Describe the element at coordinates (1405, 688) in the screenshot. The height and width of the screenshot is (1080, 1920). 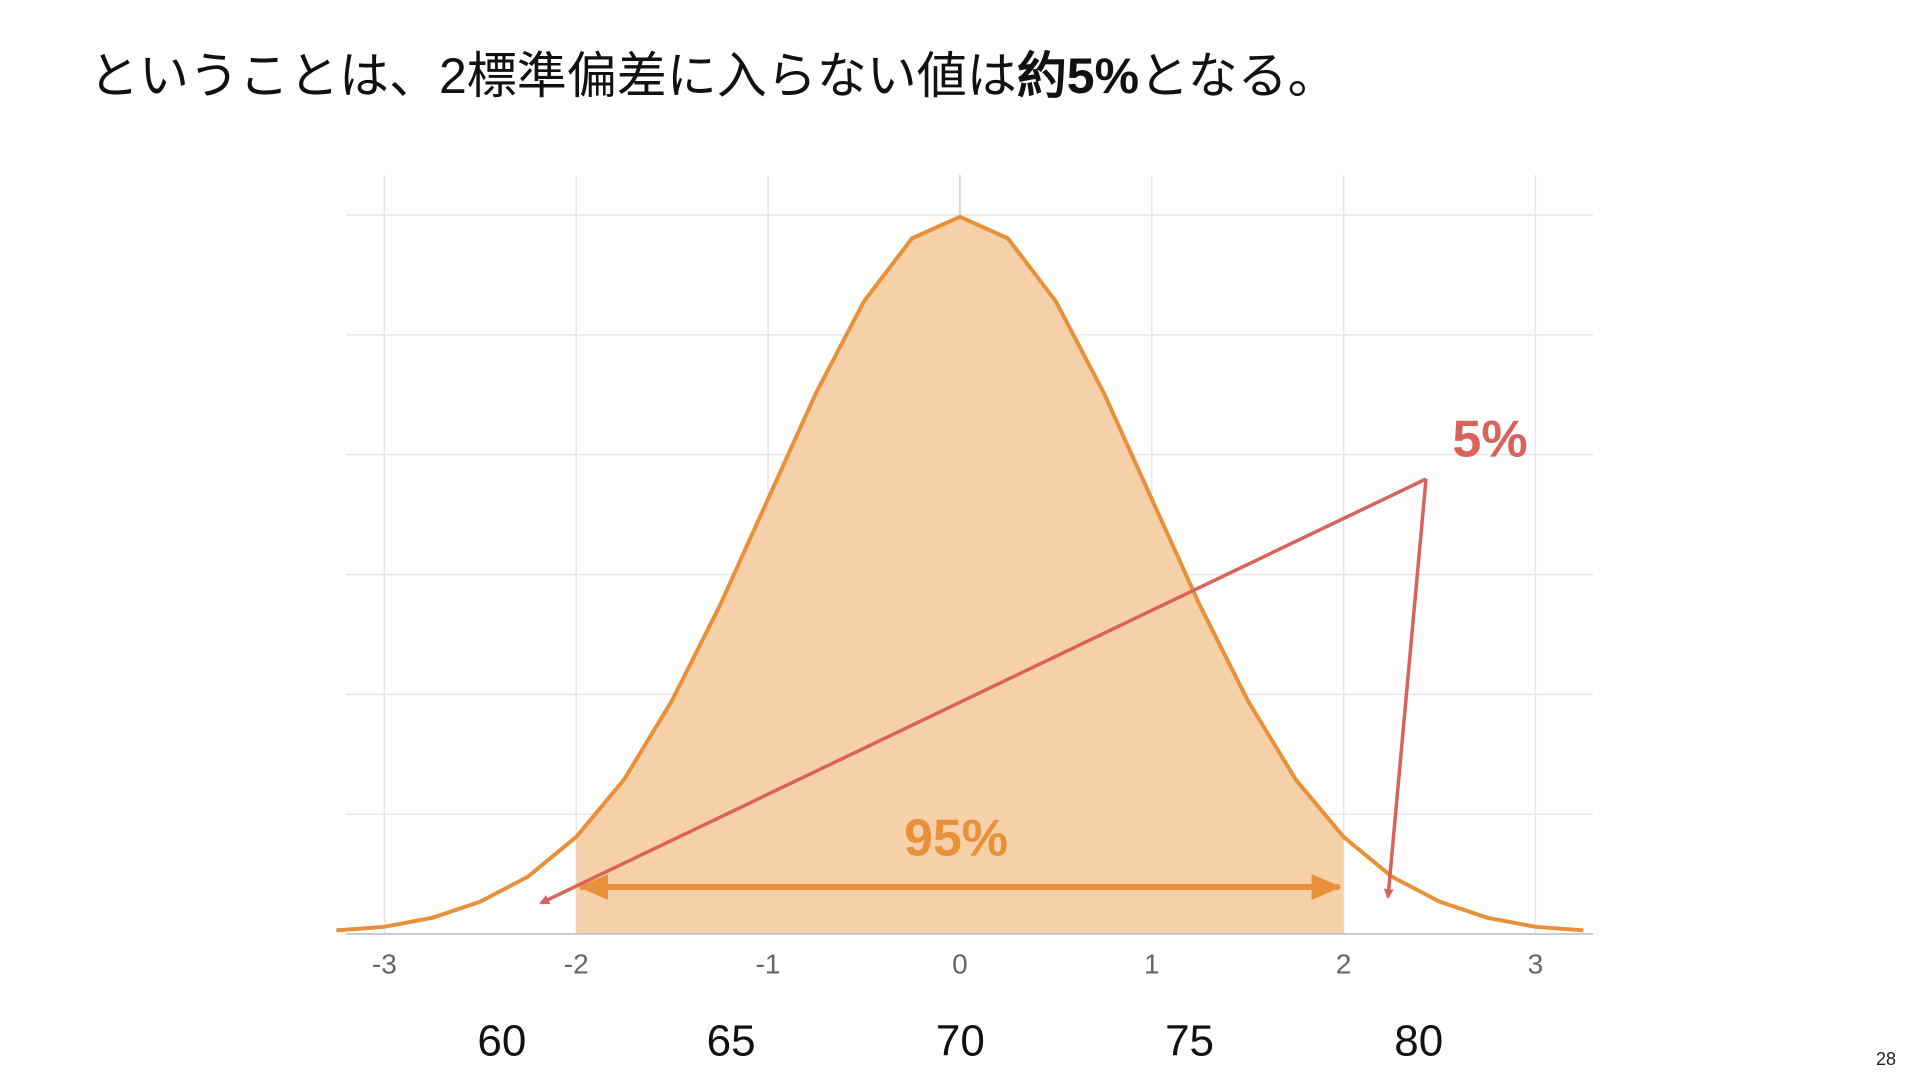
I see `pointer-arrow` at that location.